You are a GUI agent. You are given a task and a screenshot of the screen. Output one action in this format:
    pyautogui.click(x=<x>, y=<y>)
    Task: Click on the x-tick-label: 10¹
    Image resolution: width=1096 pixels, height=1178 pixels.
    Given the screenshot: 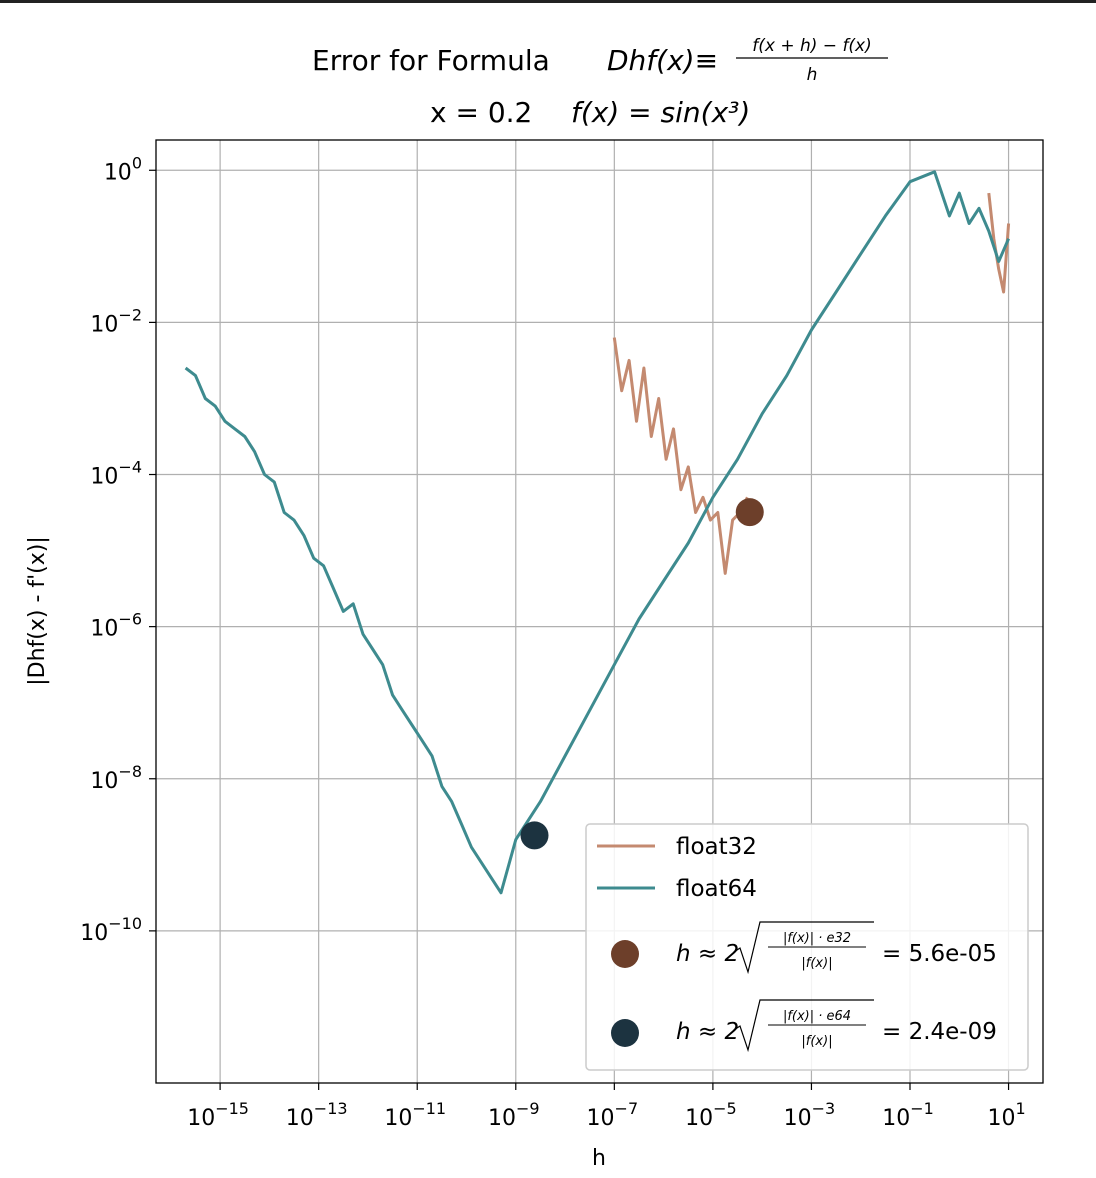 What is the action you would take?
    pyautogui.click(x=1006, y=1115)
    